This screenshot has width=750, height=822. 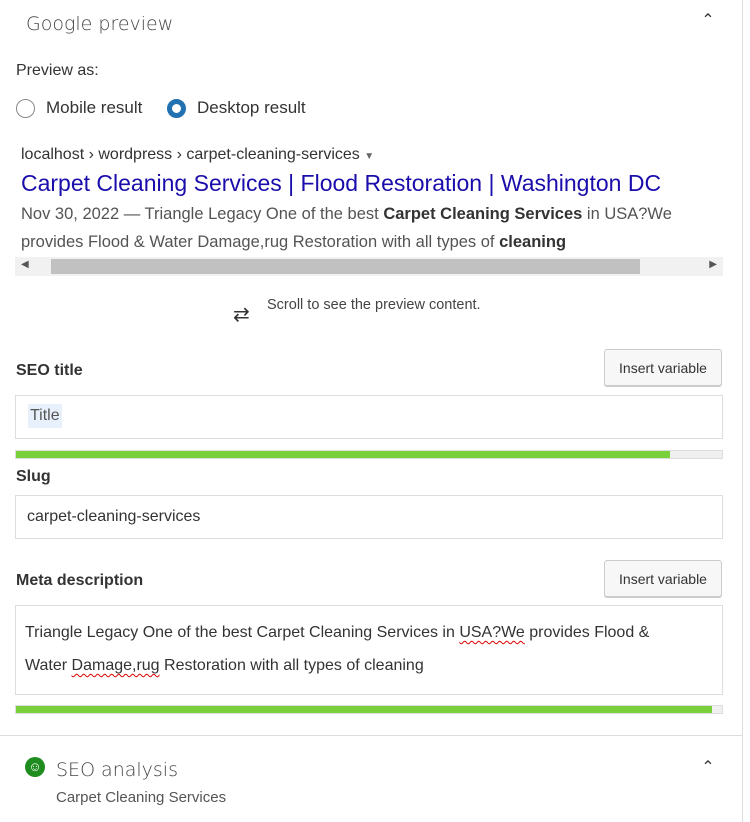 What do you see at coordinates (79, 108) in the screenshot?
I see `radio-mobile: Mobile result` at bounding box center [79, 108].